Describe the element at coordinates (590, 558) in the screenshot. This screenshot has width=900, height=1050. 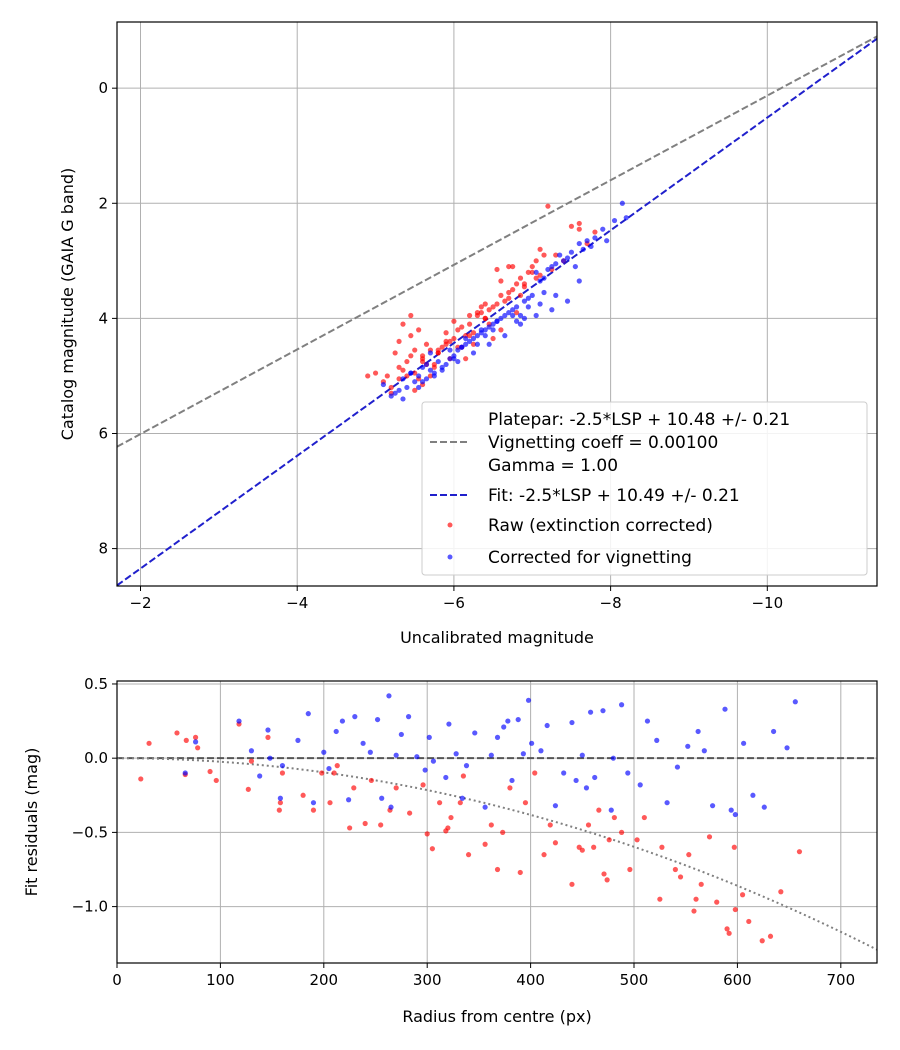
I see `legend-entry-corrected: Corrected for vignetting` at that location.